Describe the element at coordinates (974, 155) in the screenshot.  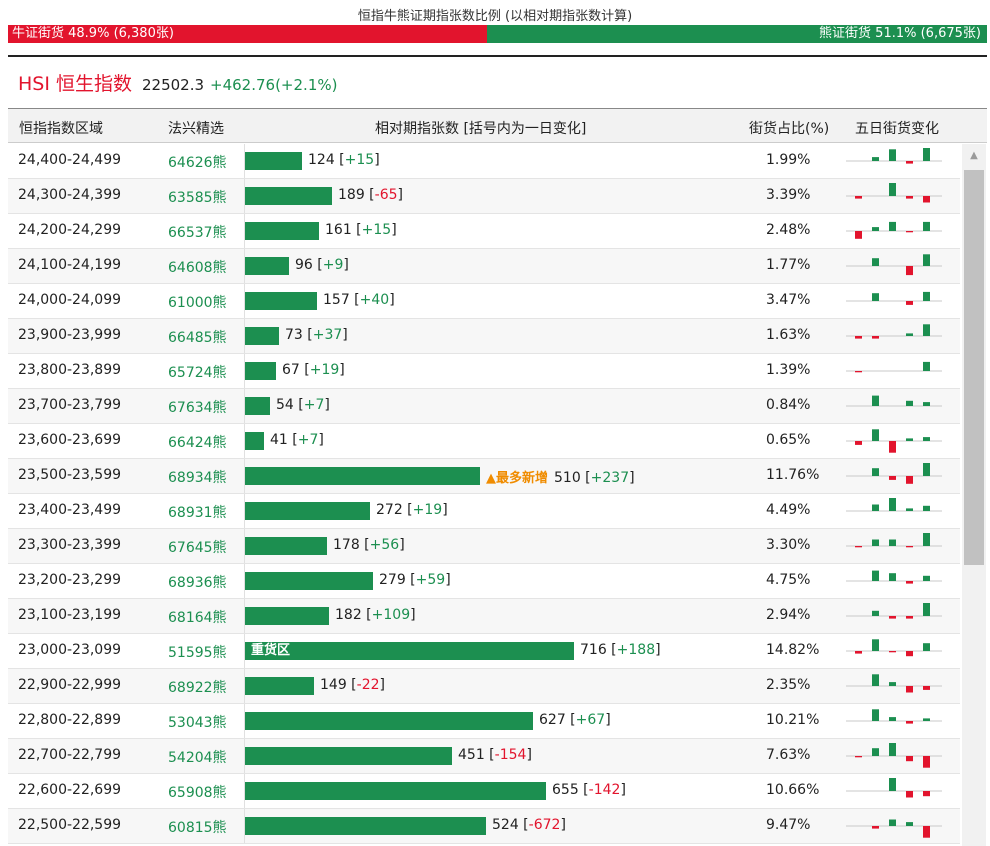
I see `triangle-up-icon: ▲` at that location.